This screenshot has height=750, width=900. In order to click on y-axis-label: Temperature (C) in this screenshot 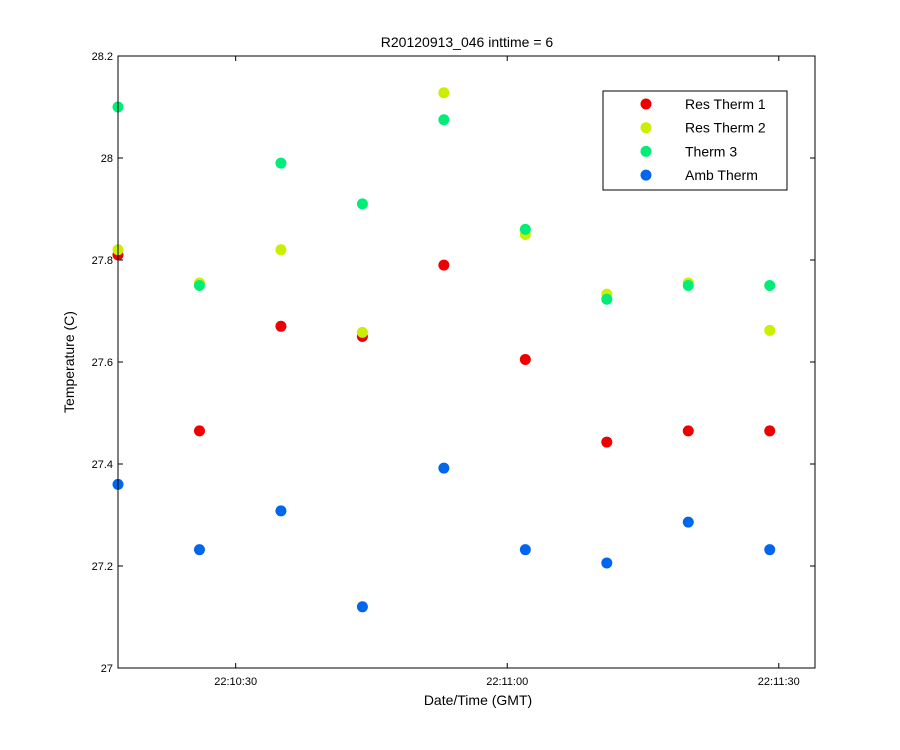, I will do `click(69, 362)`.